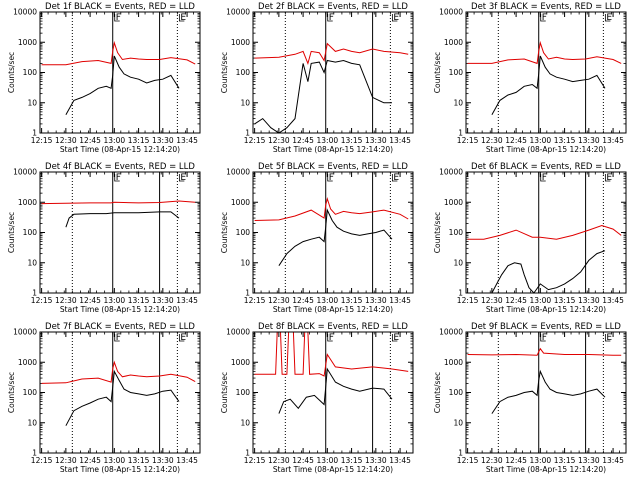 The image size is (640, 480). I want to click on chart-title: Det 4f BLACK = Events, RED = LLD, so click(120, 167).